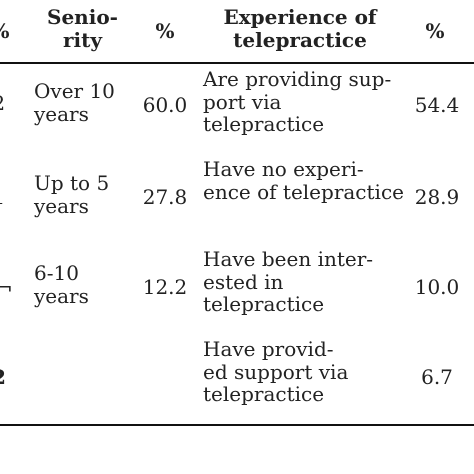 This screenshot has height=474, width=474. I want to click on row-1-seniority-pct: 60.0, so click(165, 105).